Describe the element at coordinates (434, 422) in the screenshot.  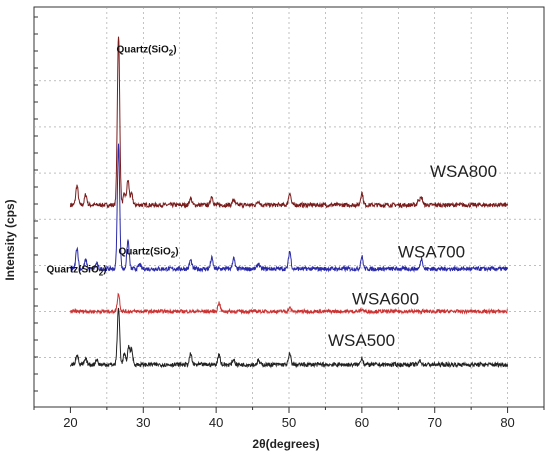
I see `x-tick-label: 70` at that location.